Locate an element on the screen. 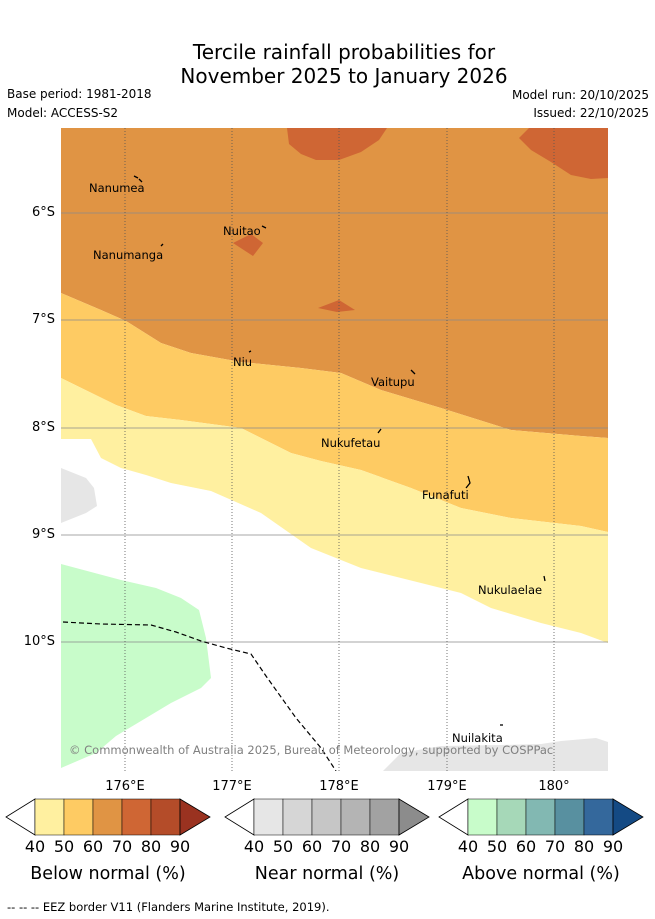 This screenshot has width=655, height=919. lat-label-10s: 10°S is located at coordinates (39, 641).